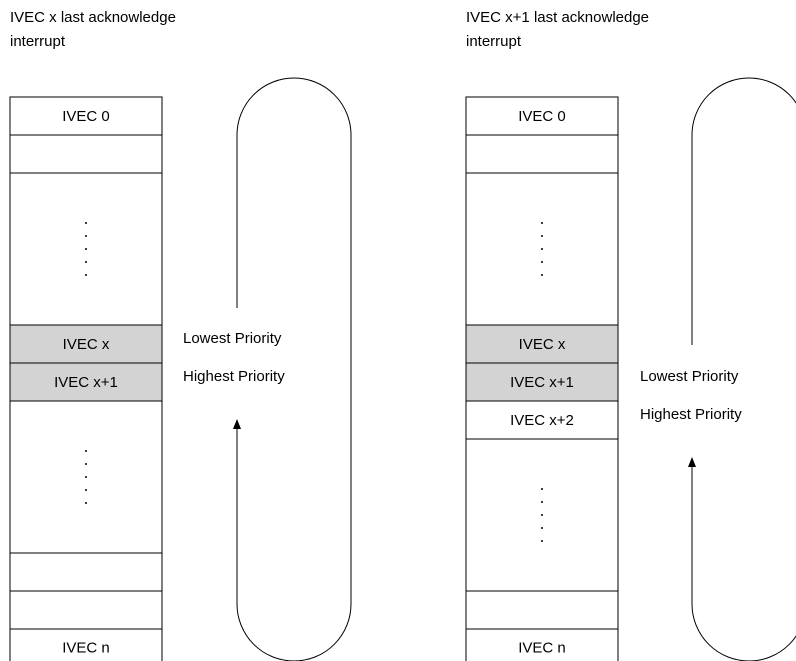 This screenshot has height=661, width=796. I want to click on left-panel-caption: IVEC x last acknowledge interrupt, so click(93, 29).